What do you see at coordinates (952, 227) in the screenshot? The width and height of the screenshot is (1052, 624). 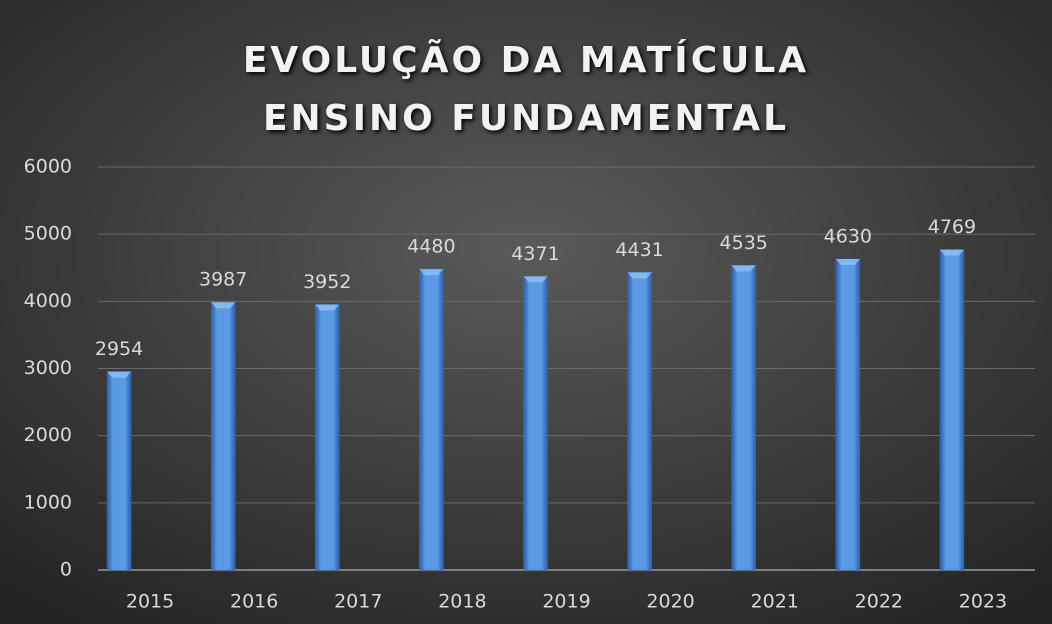 I see `data-label: 4769` at bounding box center [952, 227].